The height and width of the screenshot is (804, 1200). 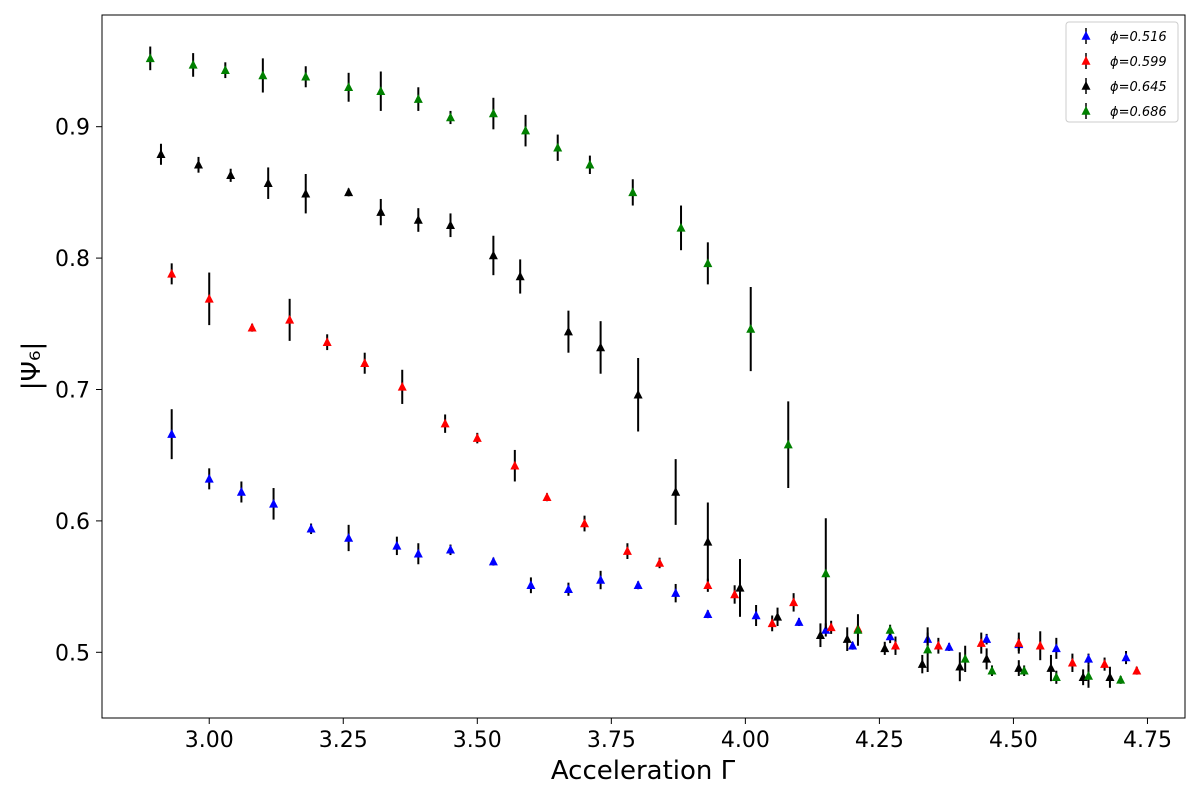 What do you see at coordinates (72, 259) in the screenshot?
I see `y-tick-label: 0.8` at bounding box center [72, 259].